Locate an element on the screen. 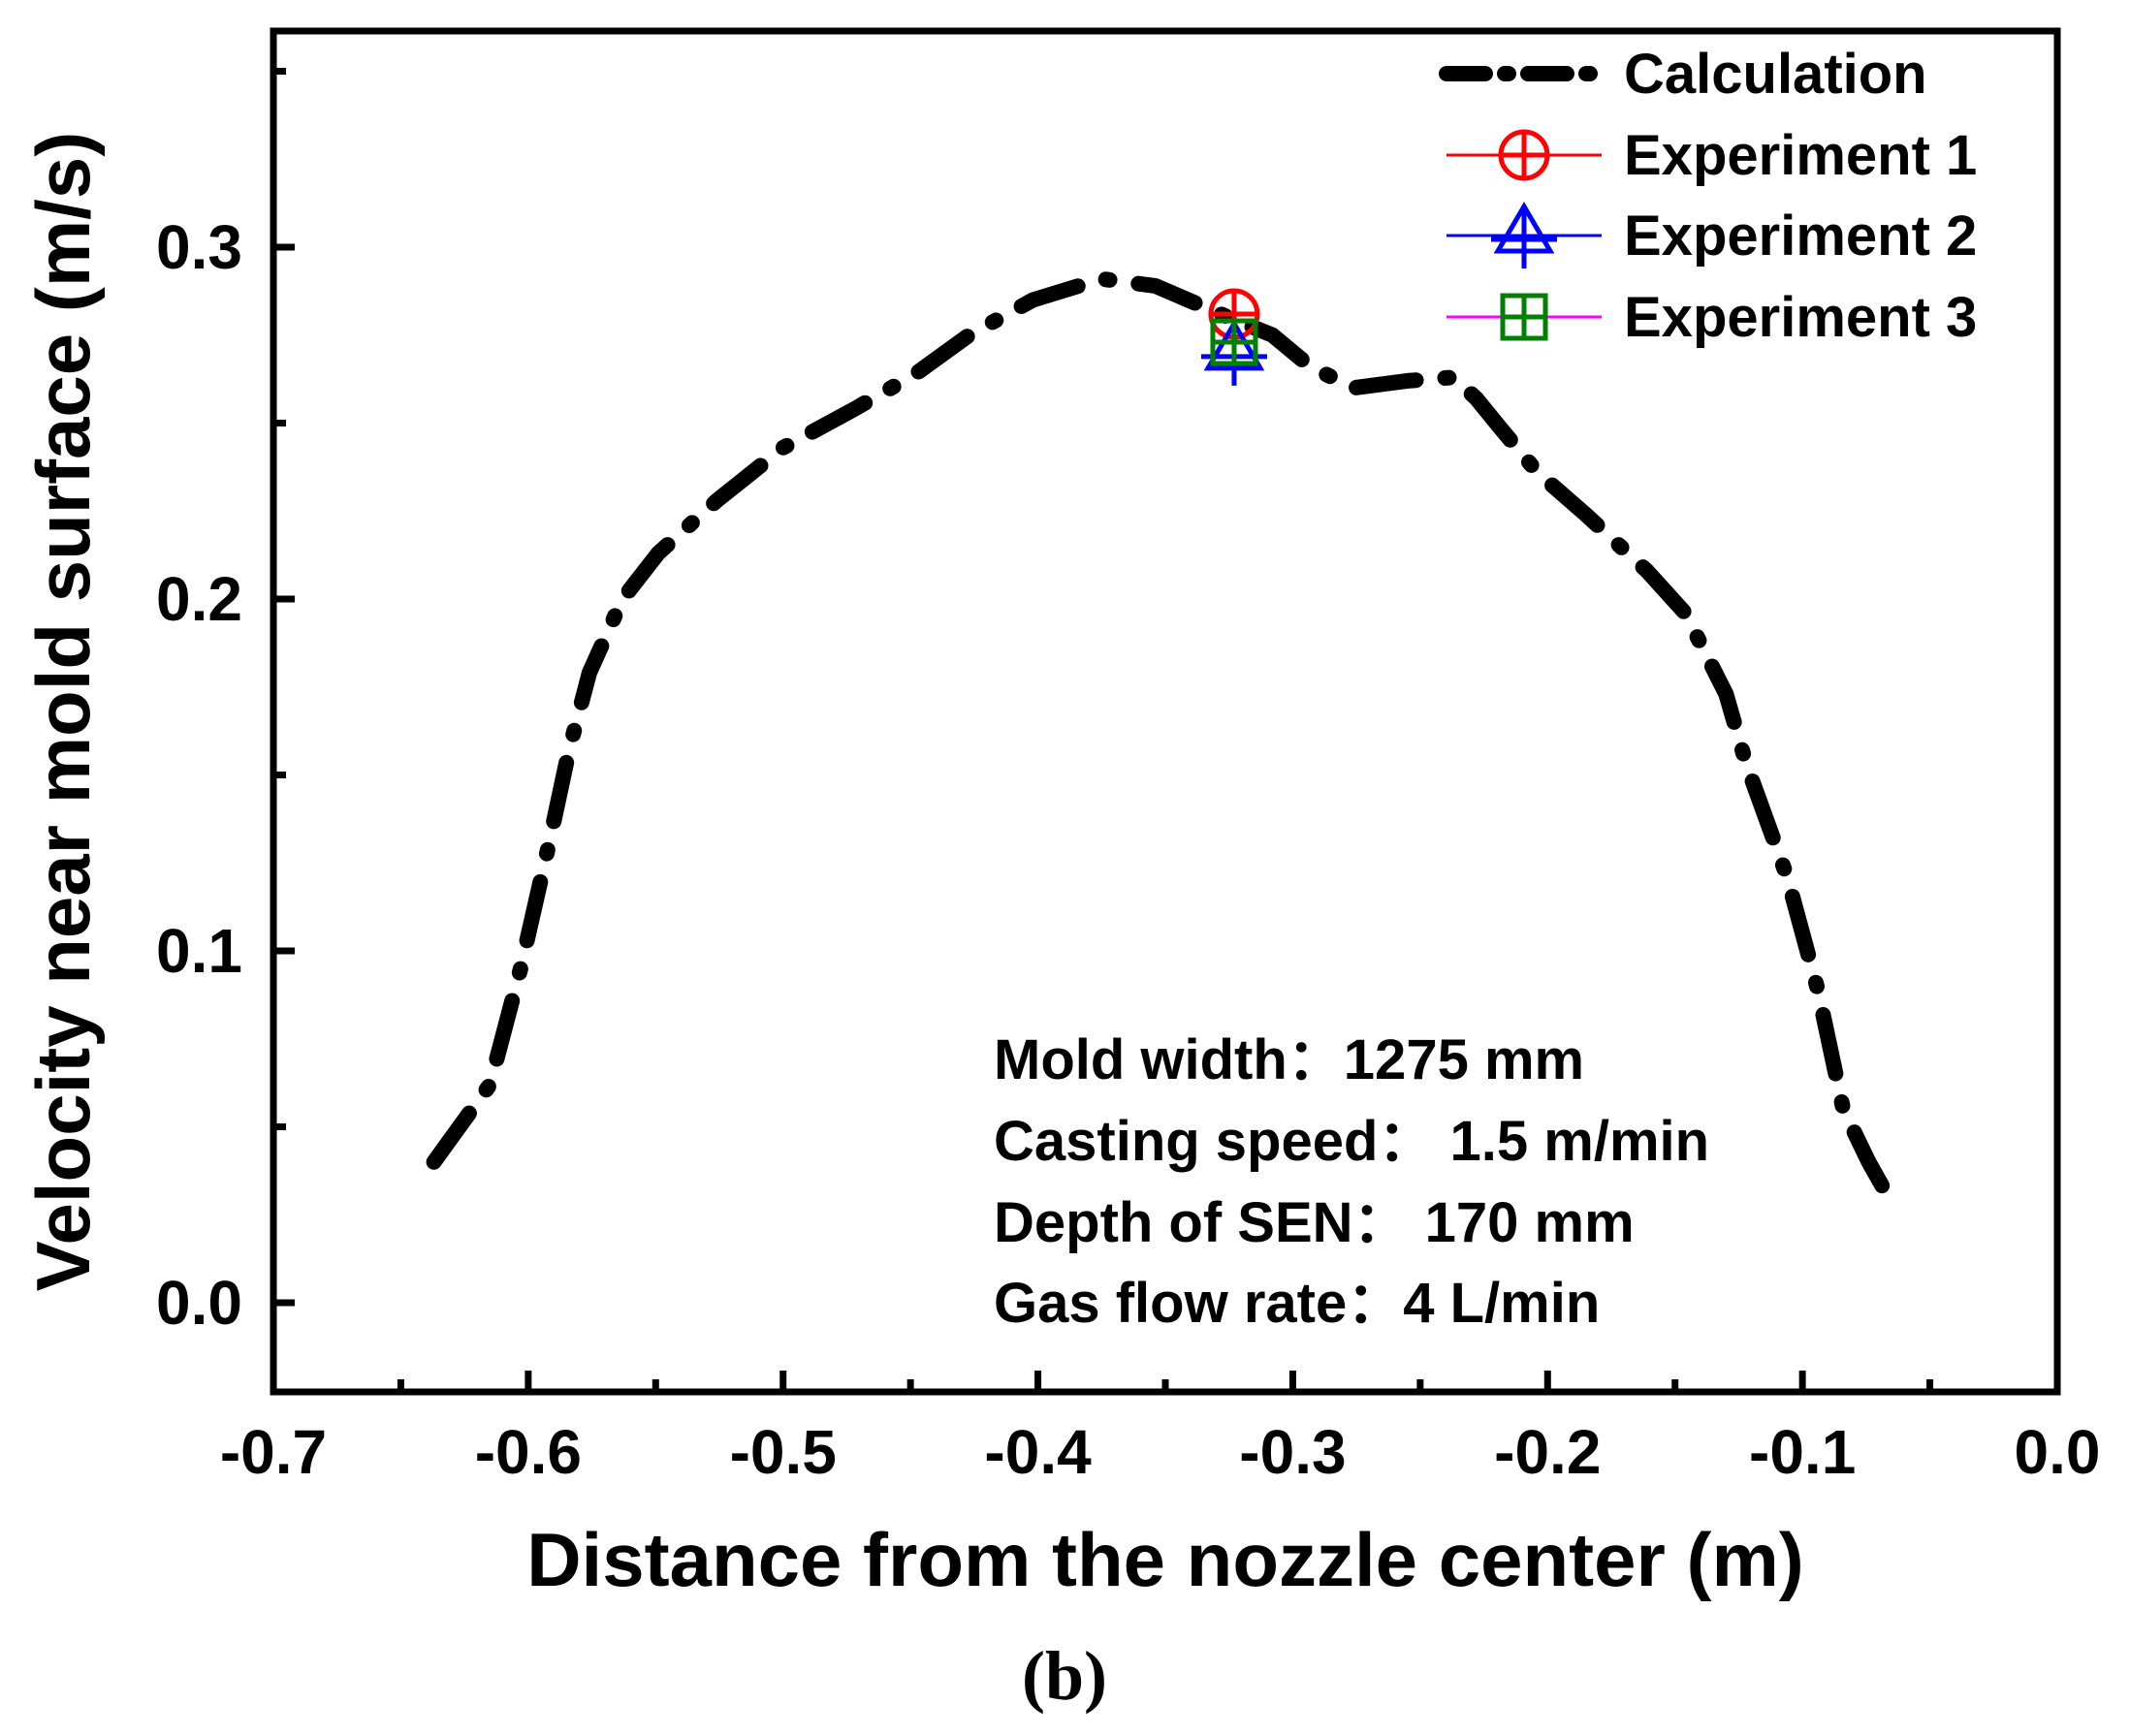 The image size is (2130, 1736). legend-item-experiment-1: Experiment 1 is located at coordinates (1711, 155).